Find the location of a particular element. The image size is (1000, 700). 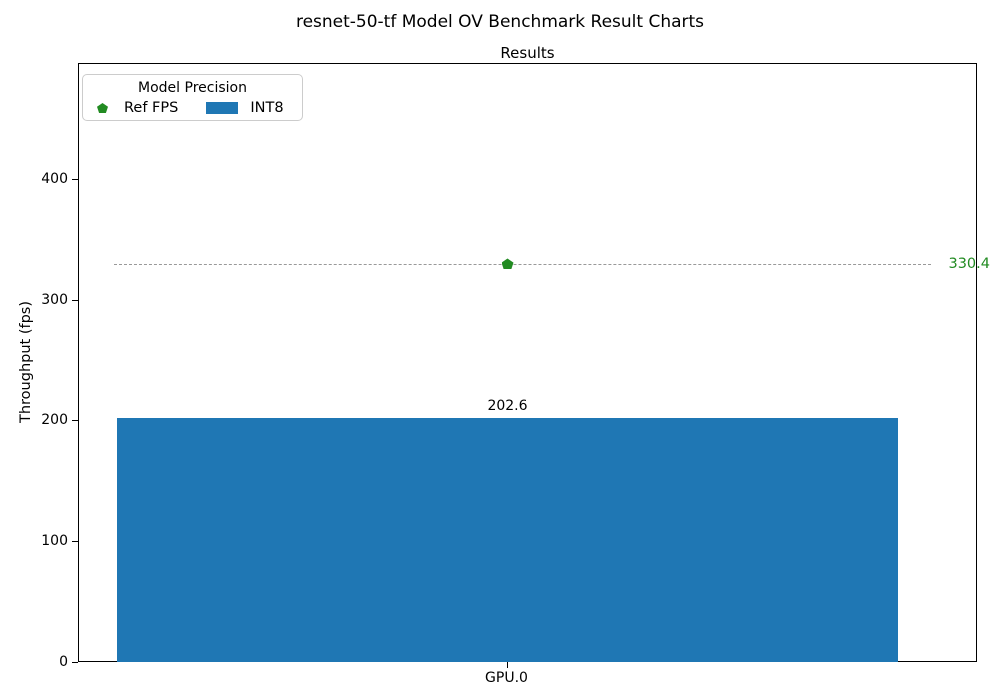

legend-item-int8: INT8 is located at coordinates (231, 108).